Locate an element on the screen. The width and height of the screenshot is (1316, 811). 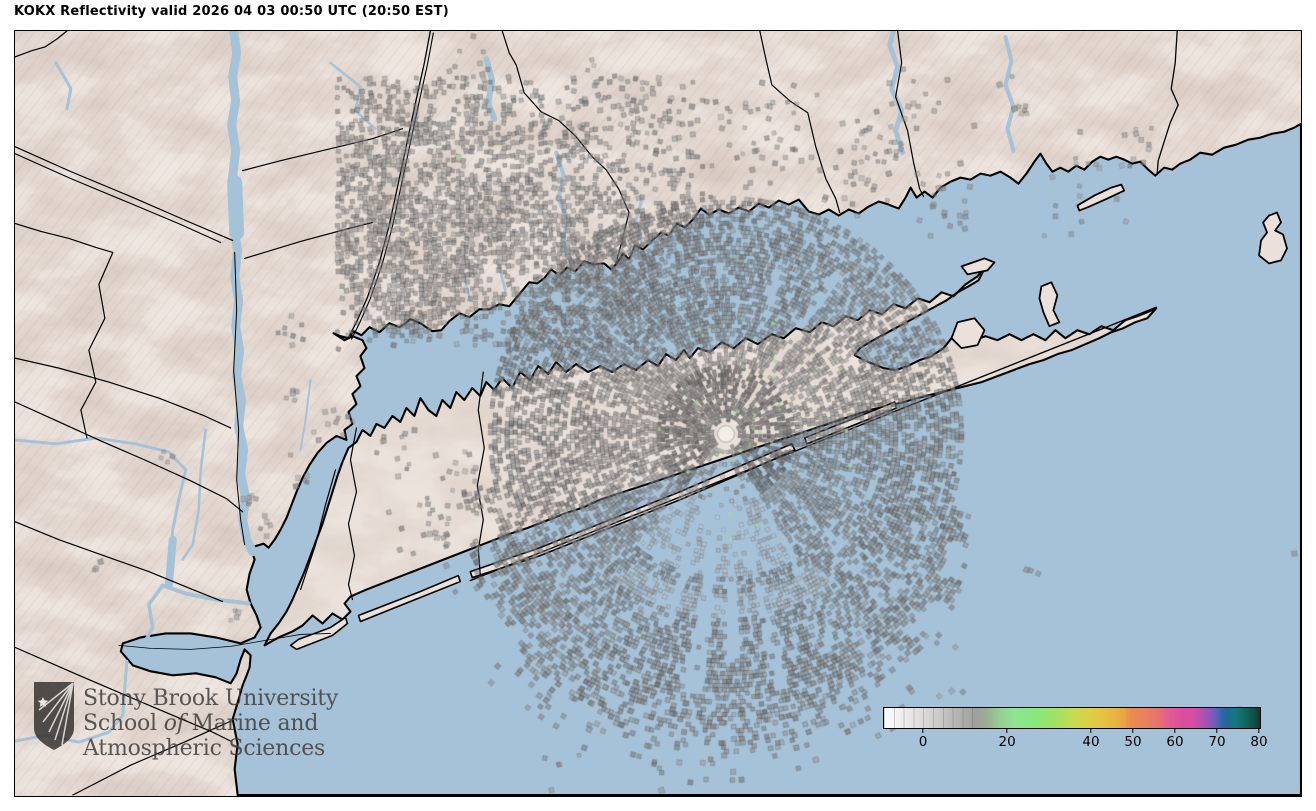
colorbar-discrete-steps is located at coordinates (933, 718).